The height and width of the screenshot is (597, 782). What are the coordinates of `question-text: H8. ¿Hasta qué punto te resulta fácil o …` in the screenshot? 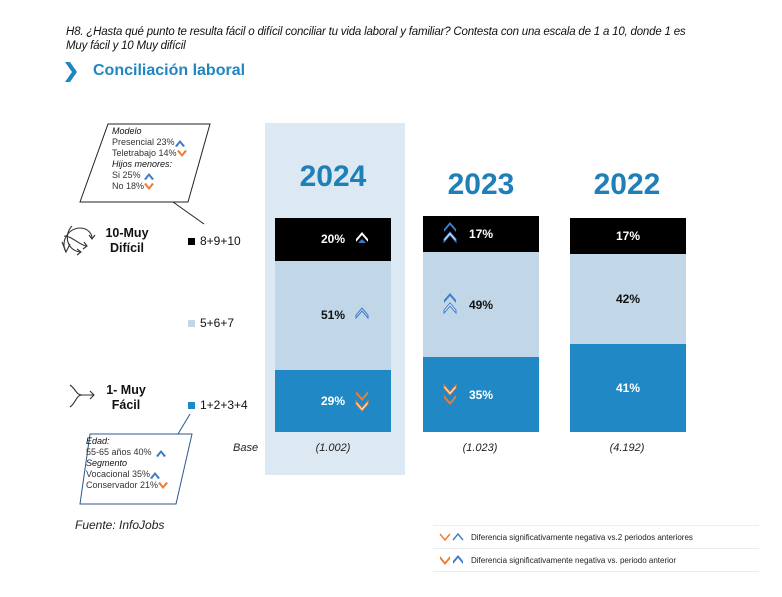 It's located at (376, 39).